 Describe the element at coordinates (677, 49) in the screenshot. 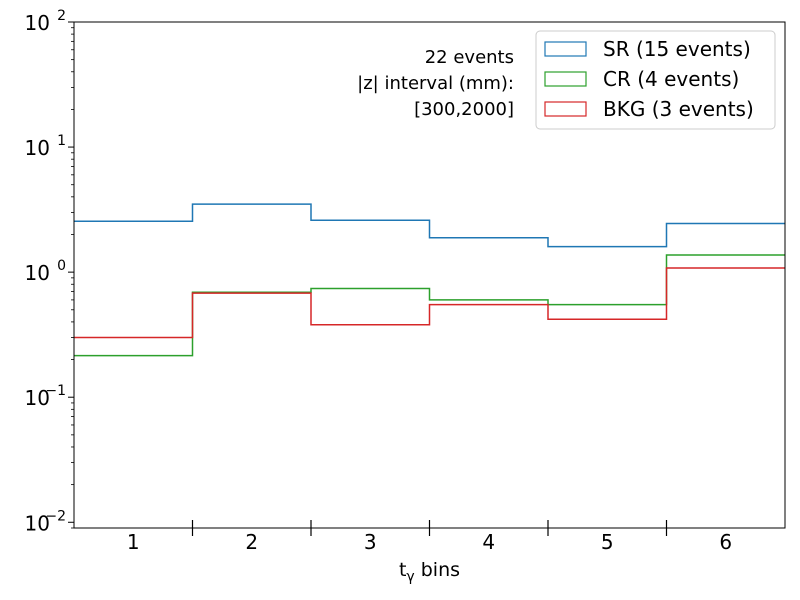

I see `legend-label-1: SR (15 events)` at that location.